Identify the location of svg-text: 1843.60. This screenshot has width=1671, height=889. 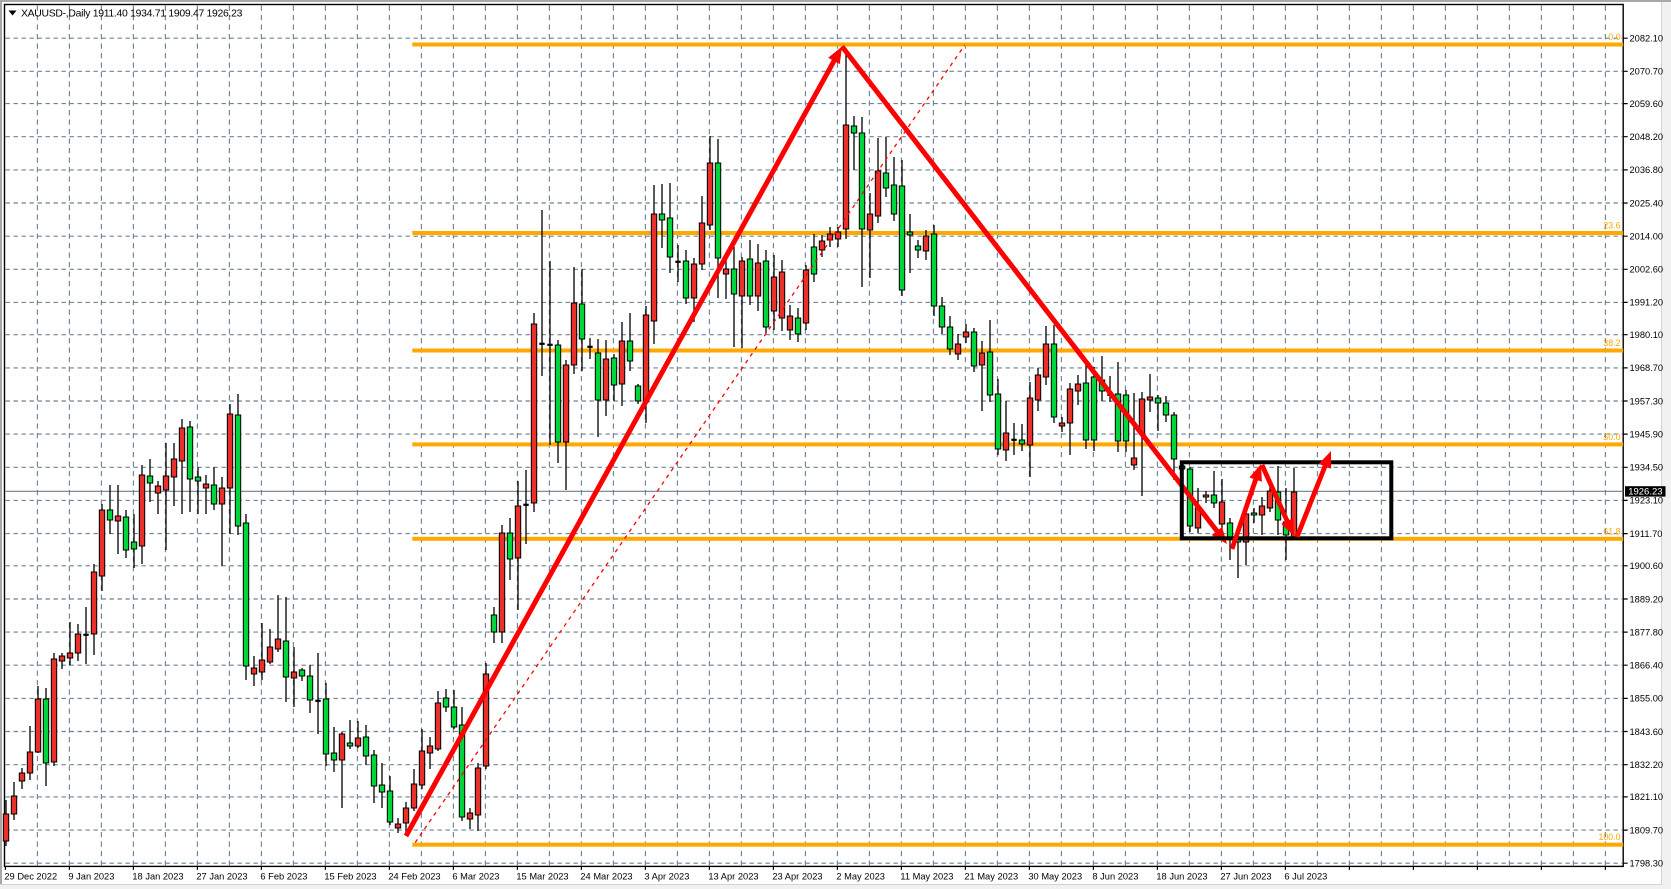
(1647, 732).